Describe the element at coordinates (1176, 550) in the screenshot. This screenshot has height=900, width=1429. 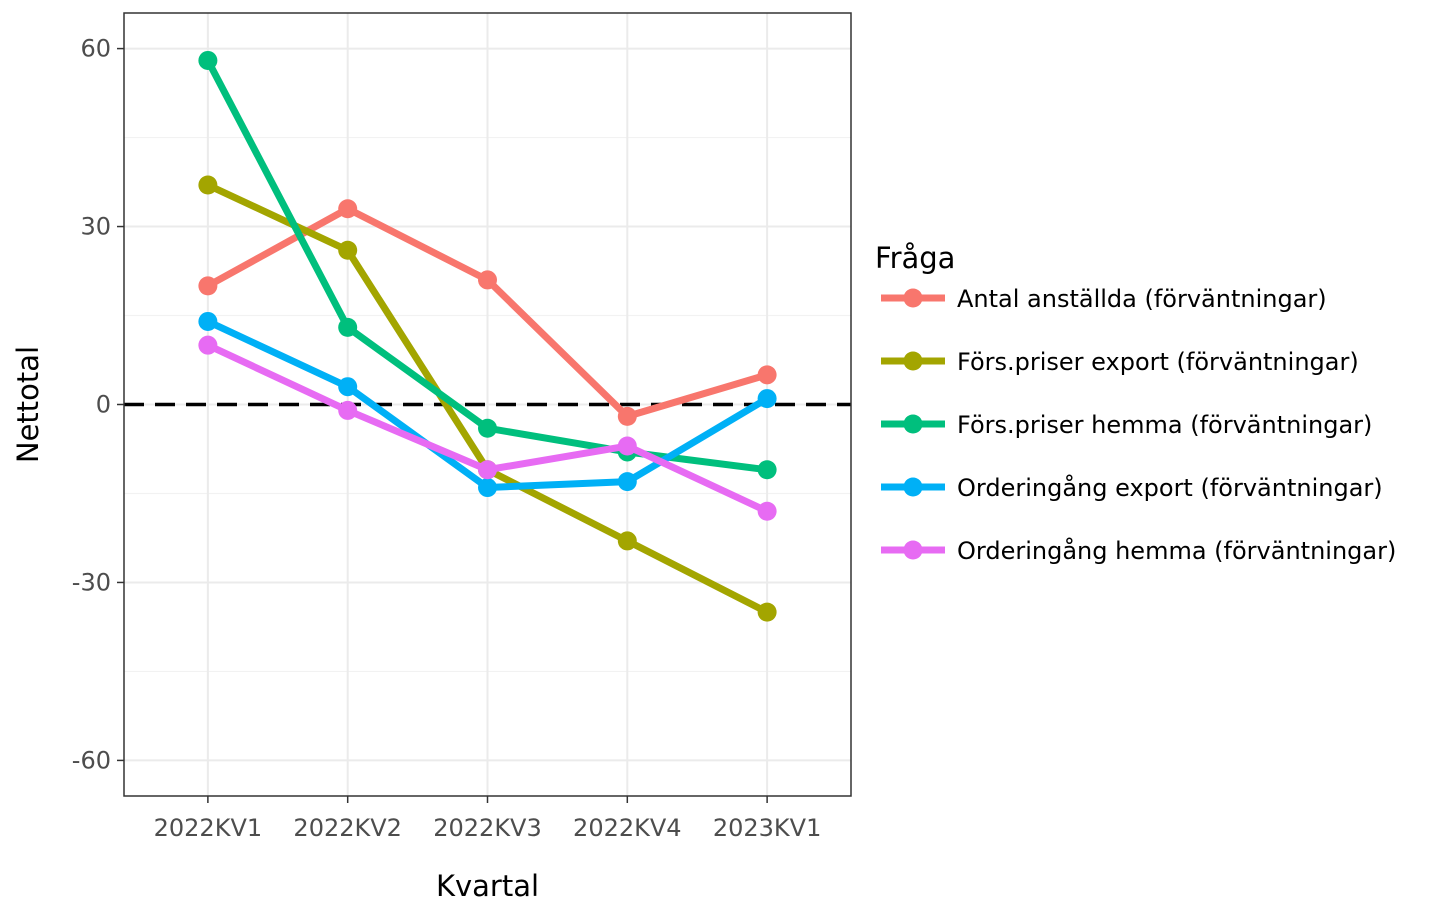
I see `legend-label: Orderingång hemma (förväntningar)` at that location.